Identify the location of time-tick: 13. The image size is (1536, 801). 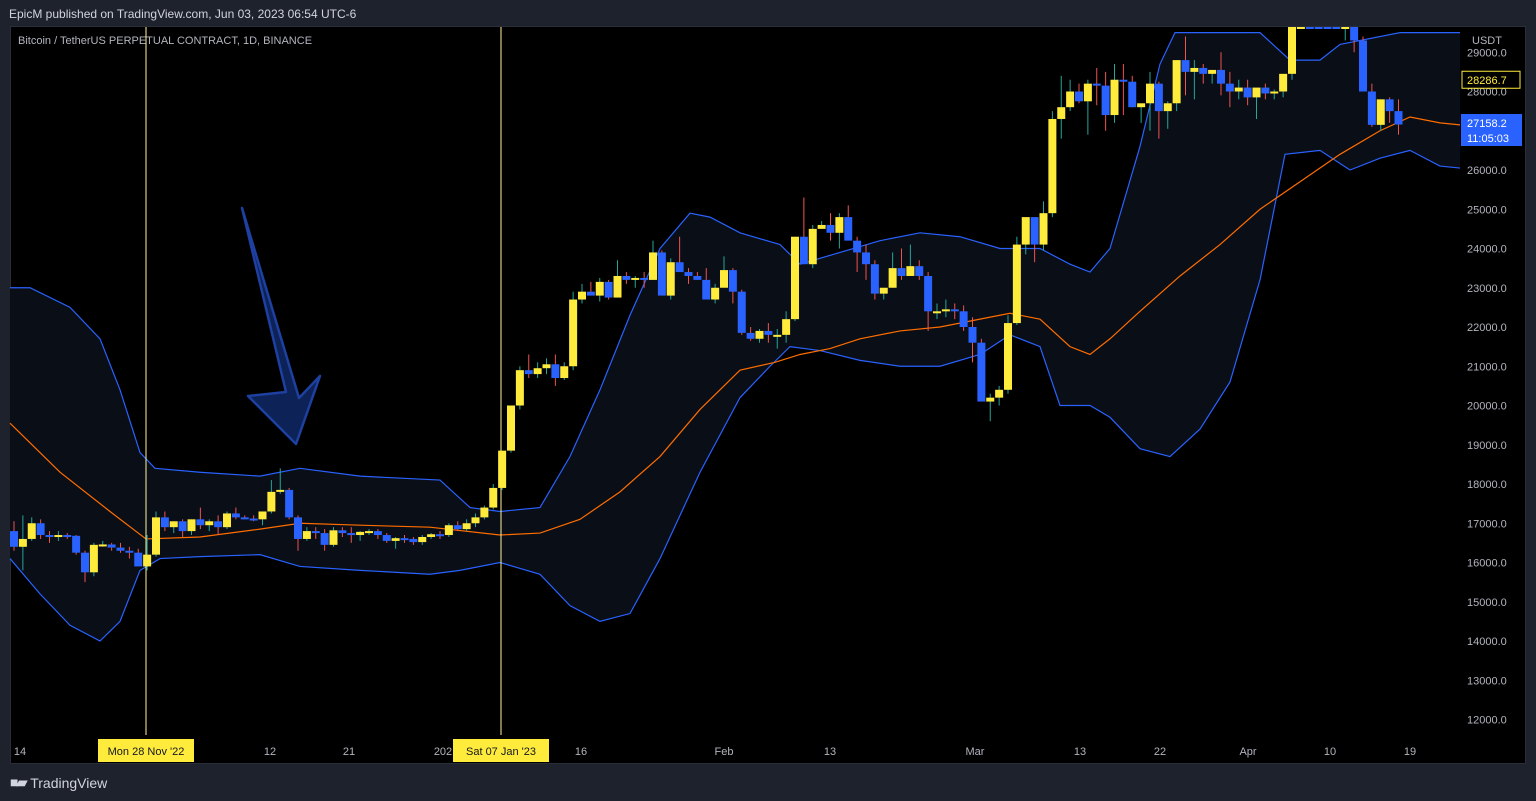
(830, 752).